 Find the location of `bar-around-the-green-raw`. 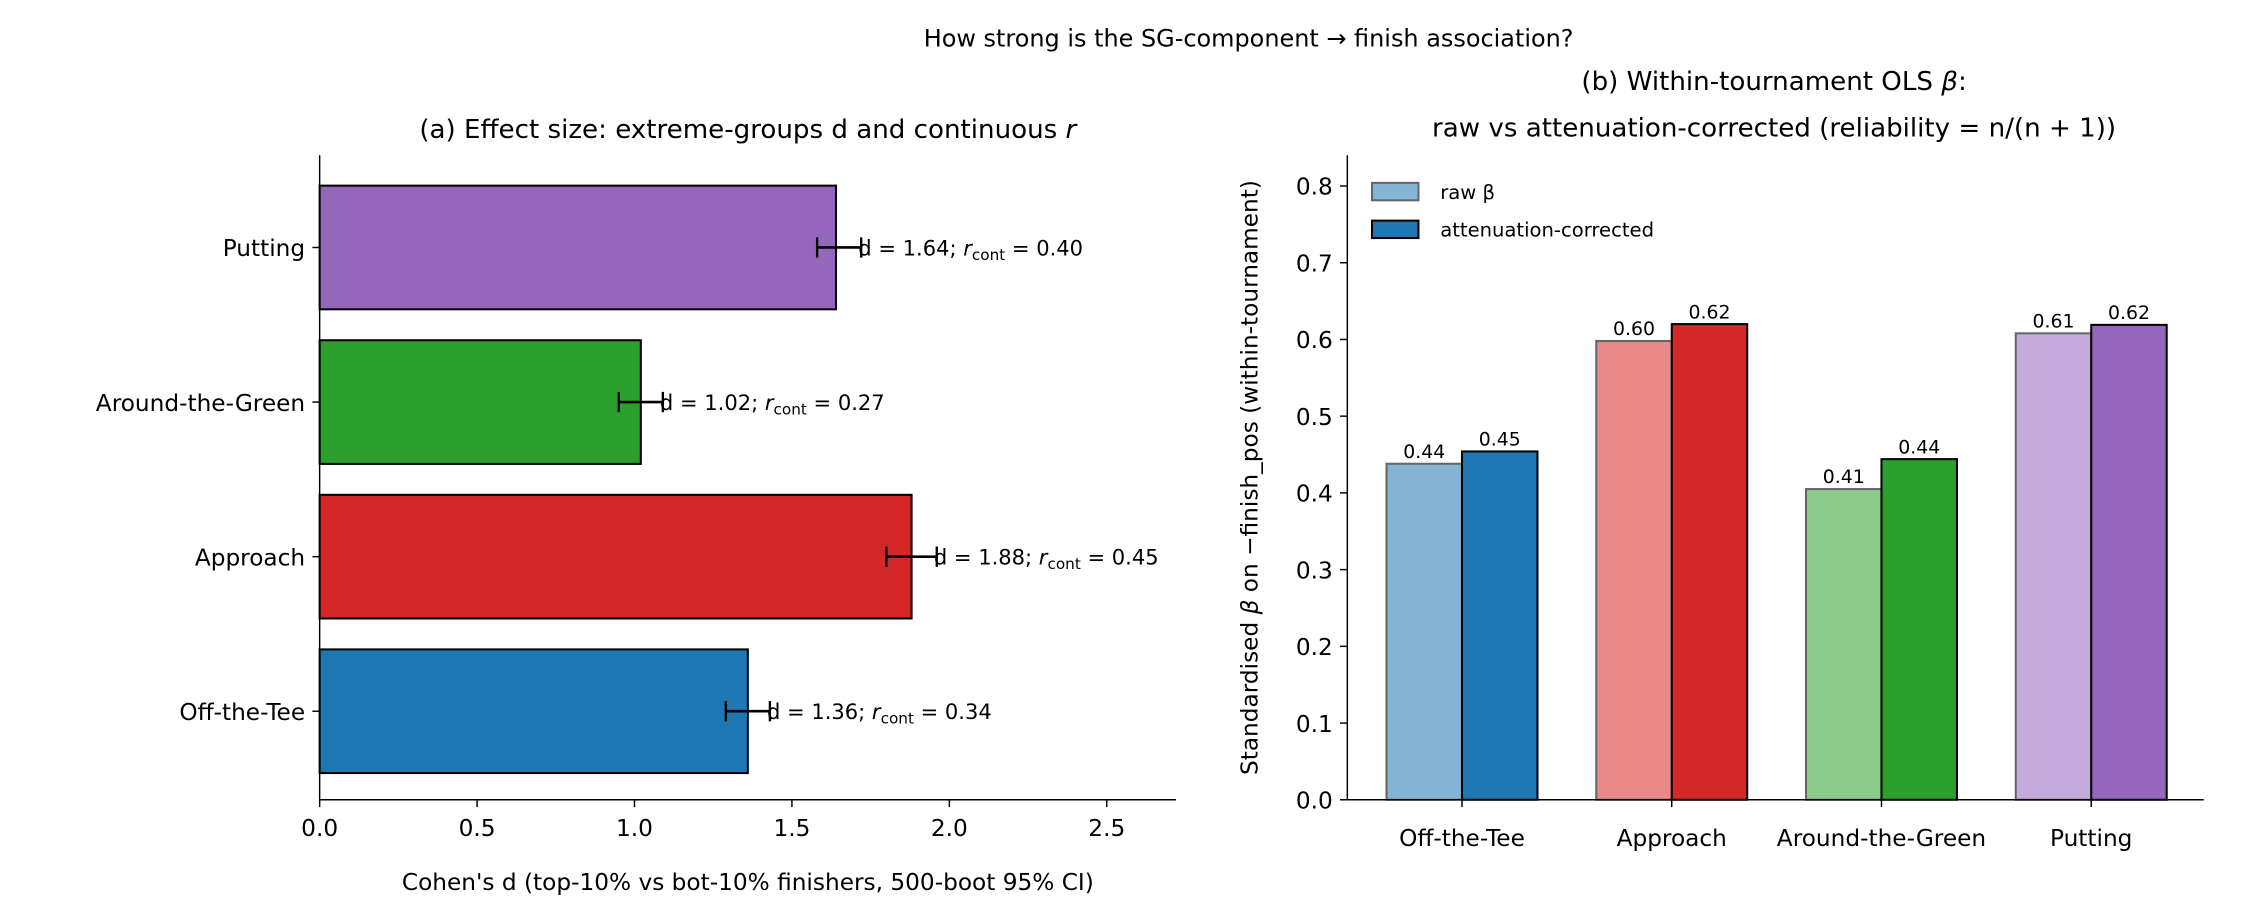

bar-around-the-green-raw is located at coordinates (1843, 644).